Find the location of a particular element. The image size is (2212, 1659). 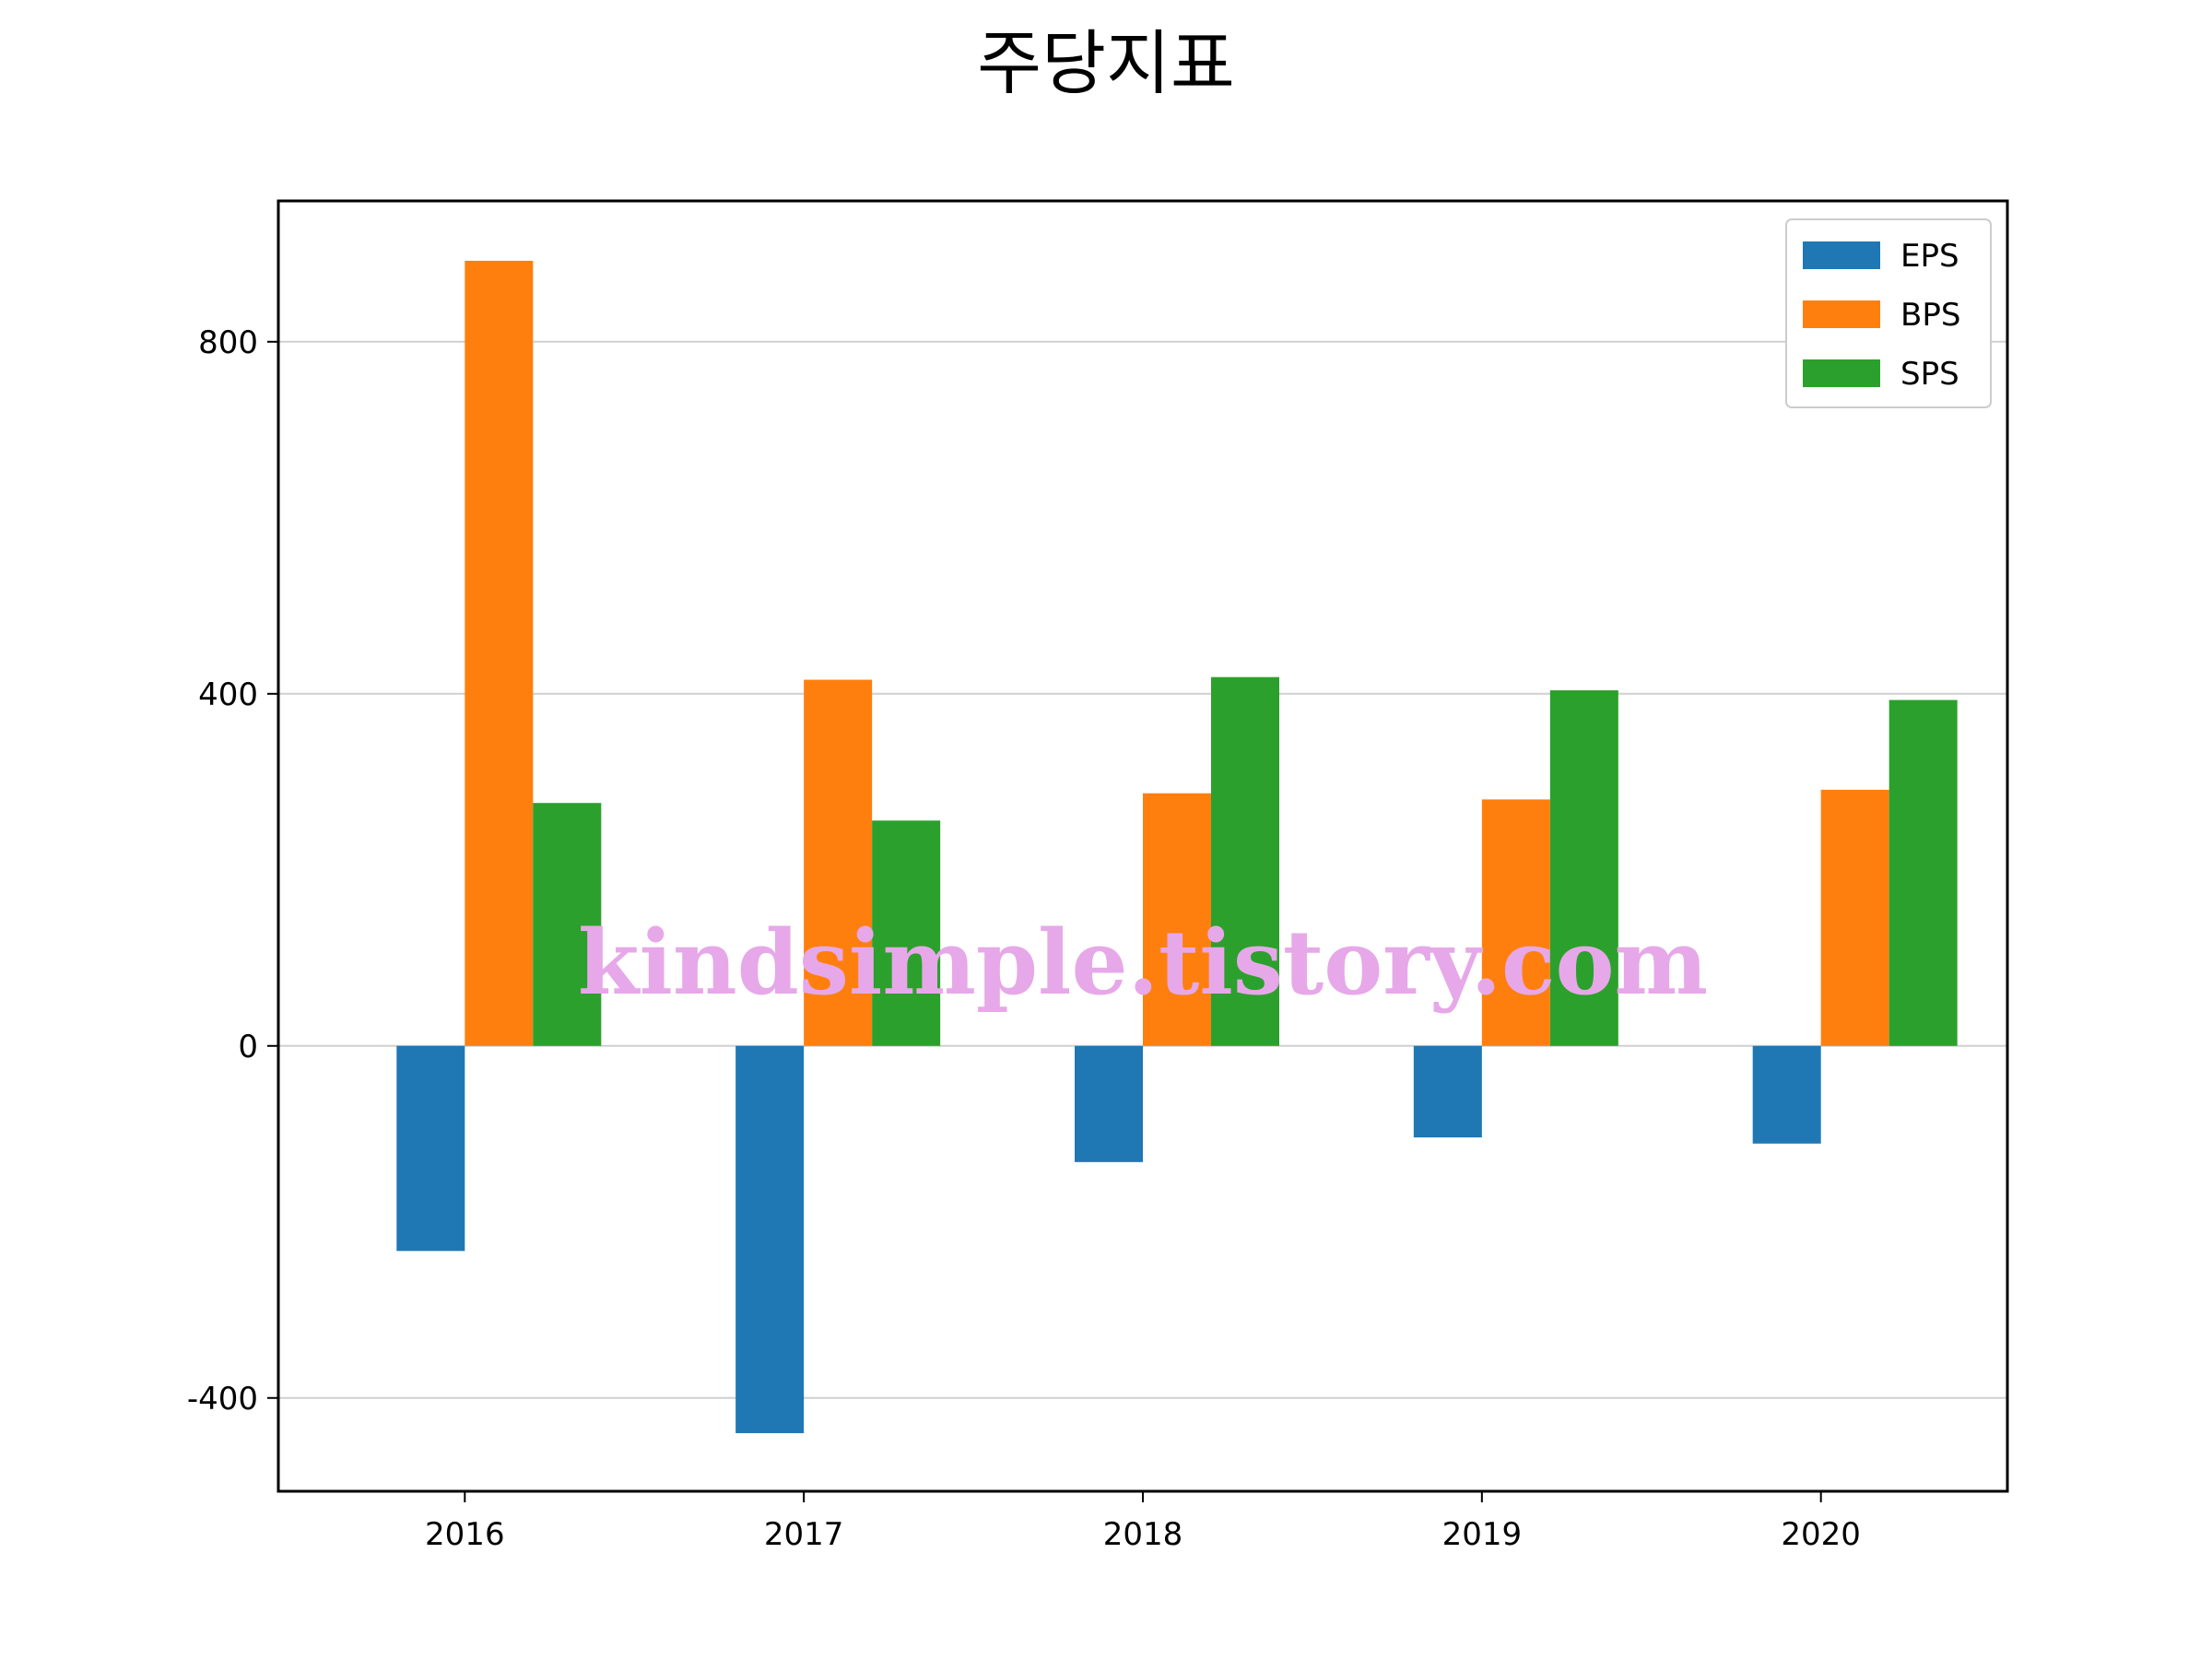

bar-bps-2020 is located at coordinates (1854, 917).